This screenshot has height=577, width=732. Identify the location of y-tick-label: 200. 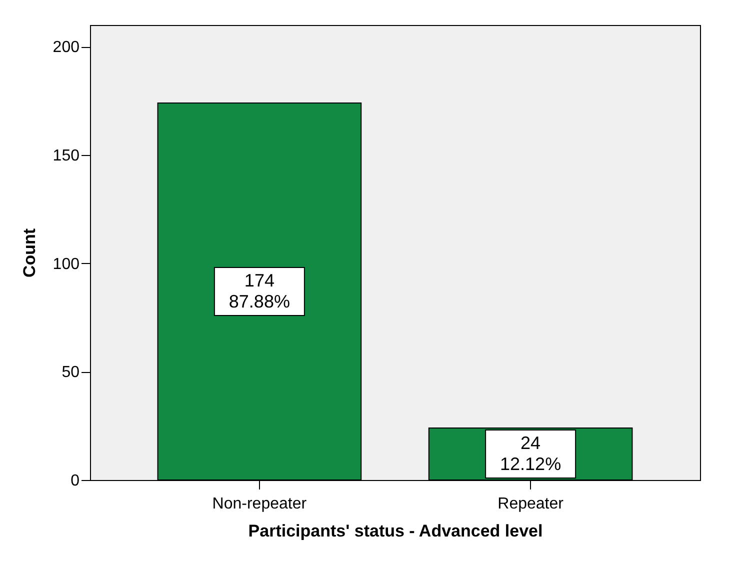
(66, 47).